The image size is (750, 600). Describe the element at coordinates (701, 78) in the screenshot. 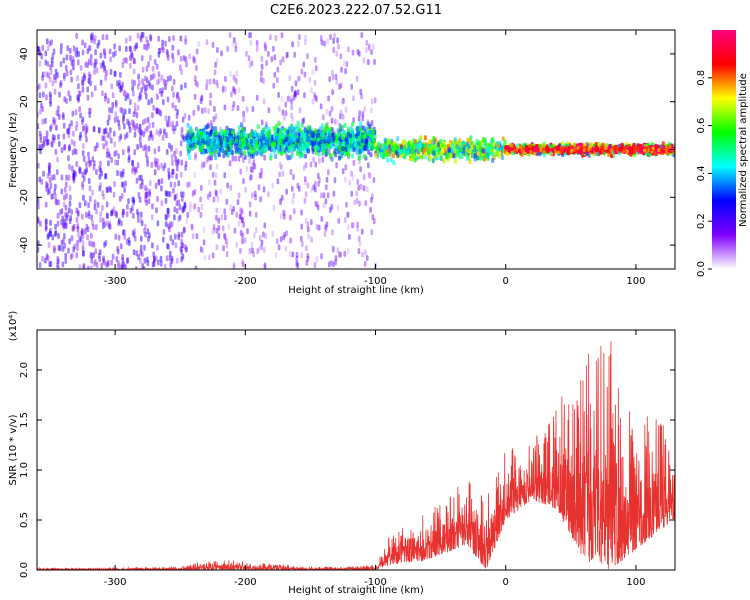

I see `colorbar-tick-label: 0.8` at that location.